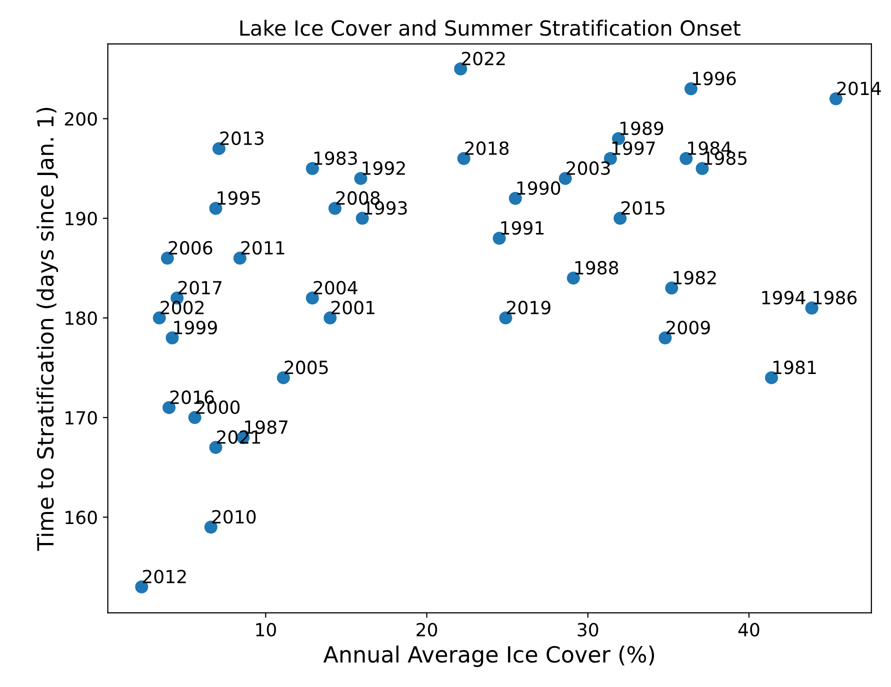 The width and height of the screenshot is (891, 687). I want to click on annotation: 2001, so click(352, 307).